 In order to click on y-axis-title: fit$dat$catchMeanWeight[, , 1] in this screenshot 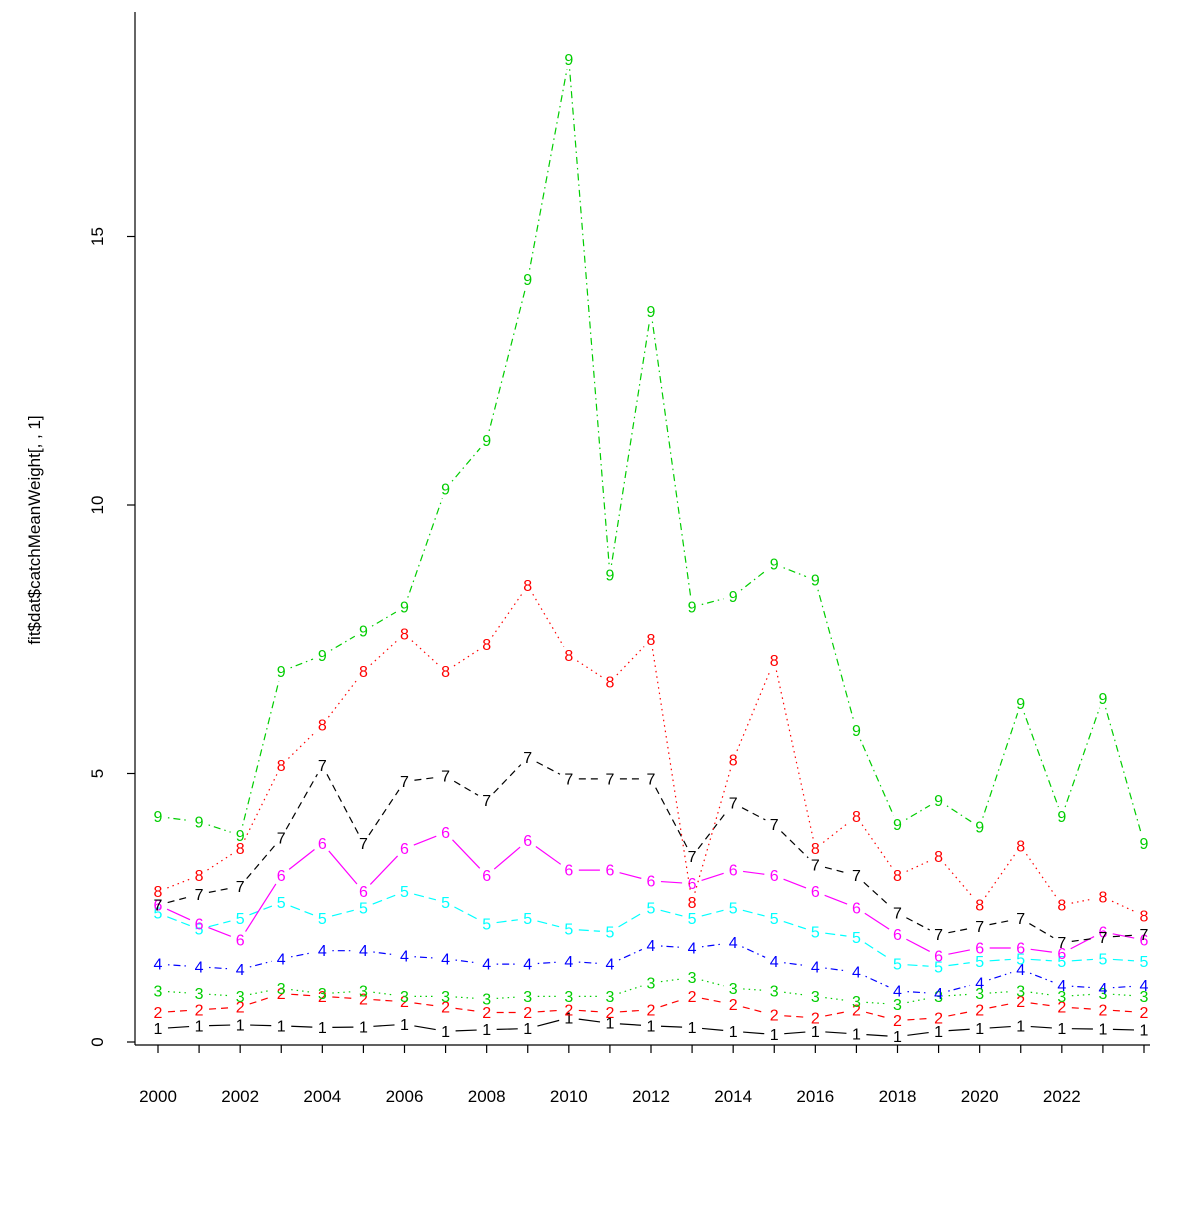, I will do `click(35, 529)`.